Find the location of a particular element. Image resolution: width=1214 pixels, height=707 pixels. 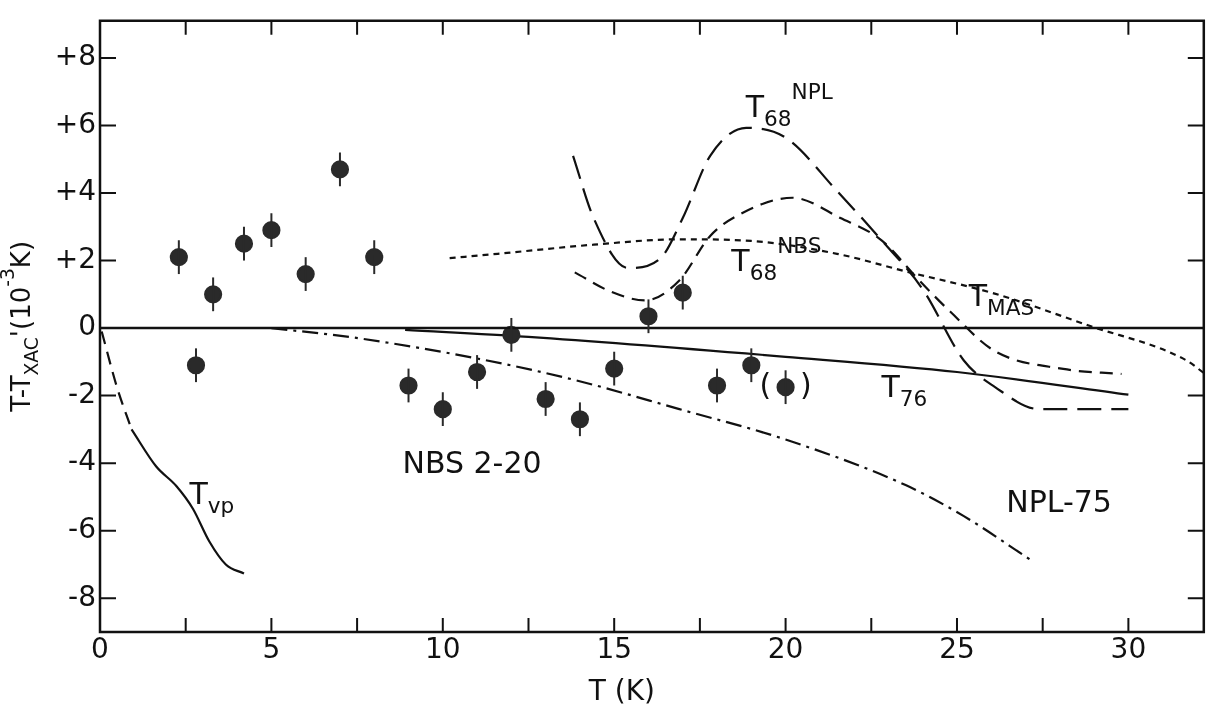

y-tick-label: +4 is located at coordinates (75, 191).